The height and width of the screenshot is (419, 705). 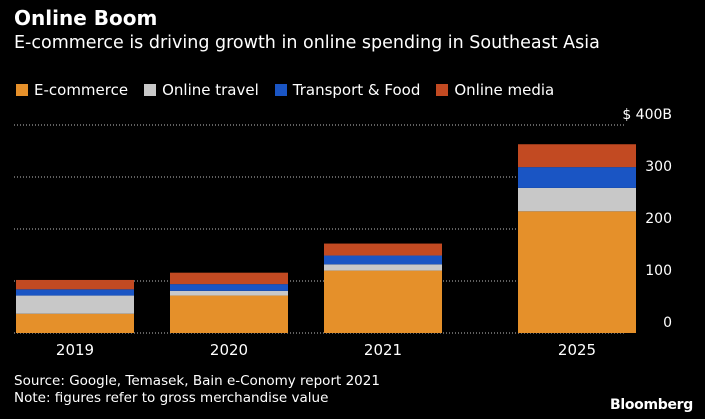 What do you see at coordinates (229, 314) in the screenshot?
I see `bar-2020-e-commerce` at bounding box center [229, 314].